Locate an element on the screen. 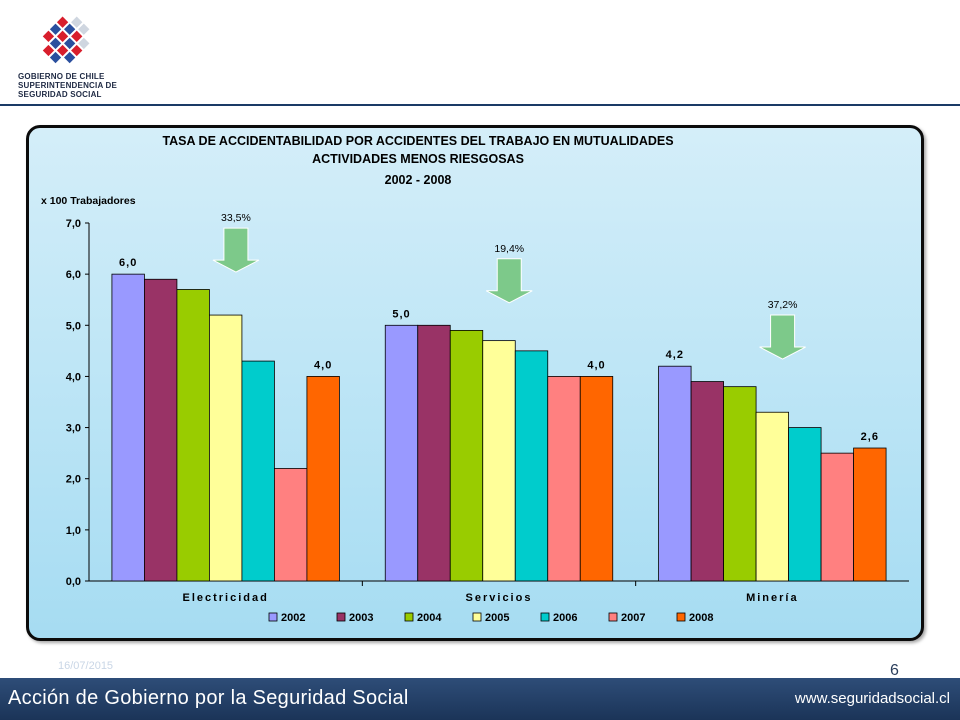  data-label-3: 4,0 is located at coordinates (596, 365).